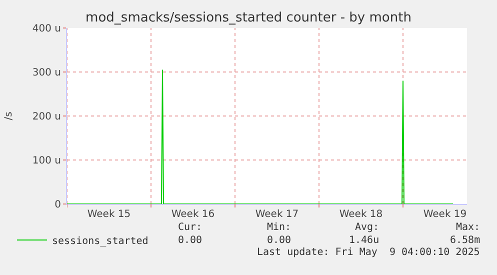 This screenshot has width=497, height=275. What do you see at coordinates (445, 214) in the screenshot?
I see `x-tick-label: Week 19` at bounding box center [445, 214].